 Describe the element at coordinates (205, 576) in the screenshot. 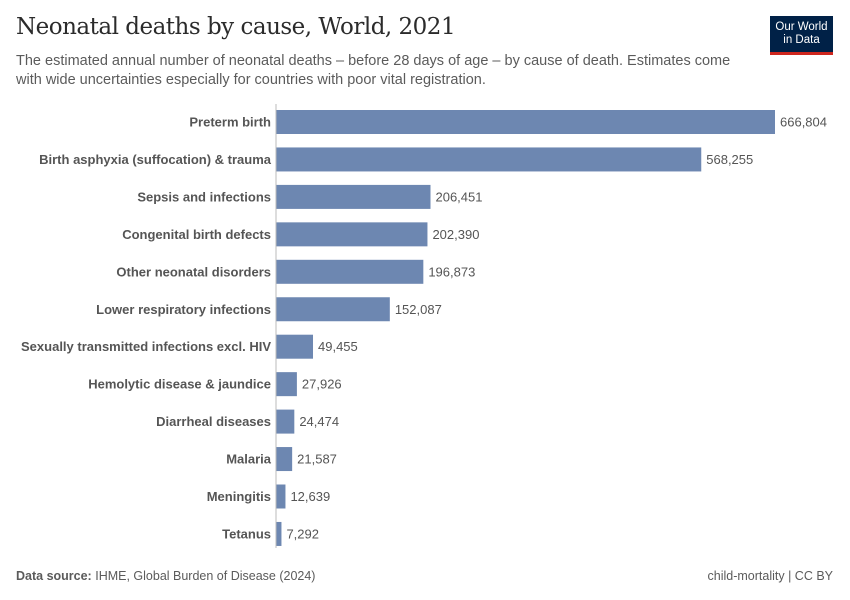

I see `source-text: IHME, Global Burden of Disease (2024)` at that location.